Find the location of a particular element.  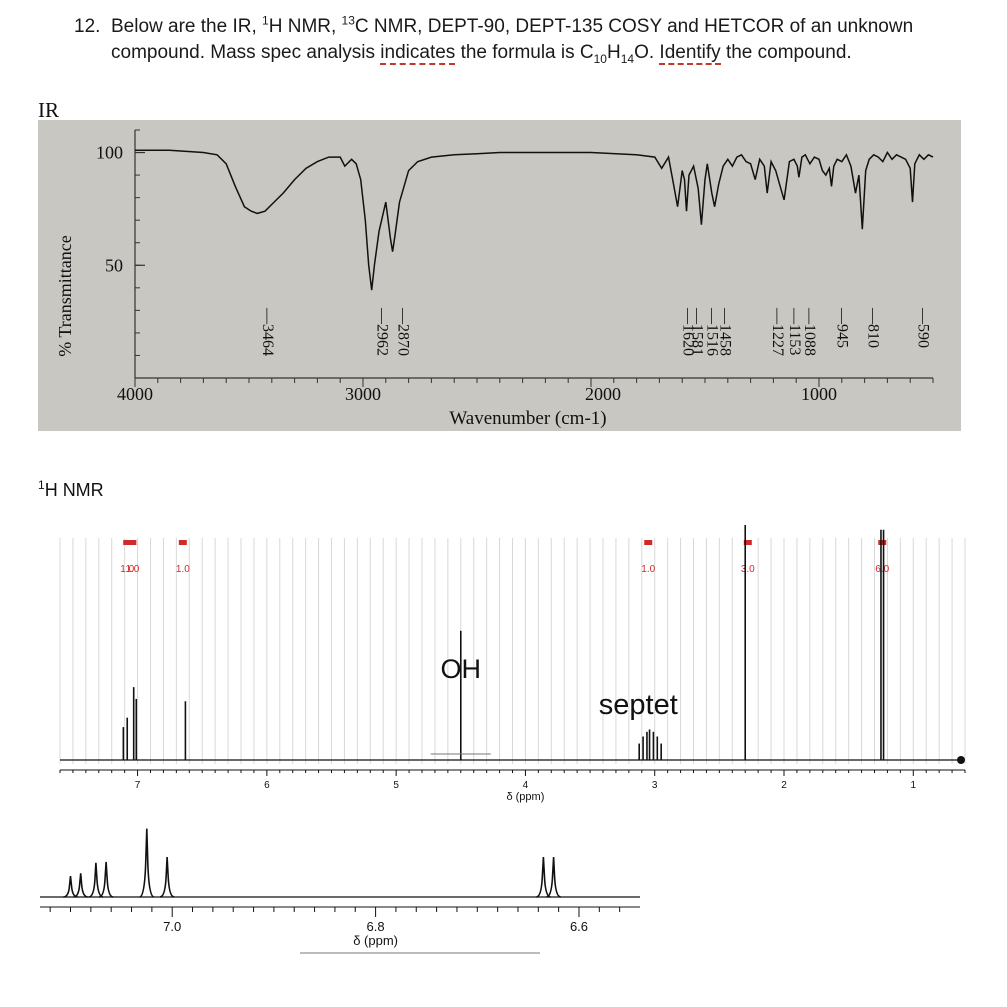

ir-peak-label: —1620 is located at coordinates (688, 331).